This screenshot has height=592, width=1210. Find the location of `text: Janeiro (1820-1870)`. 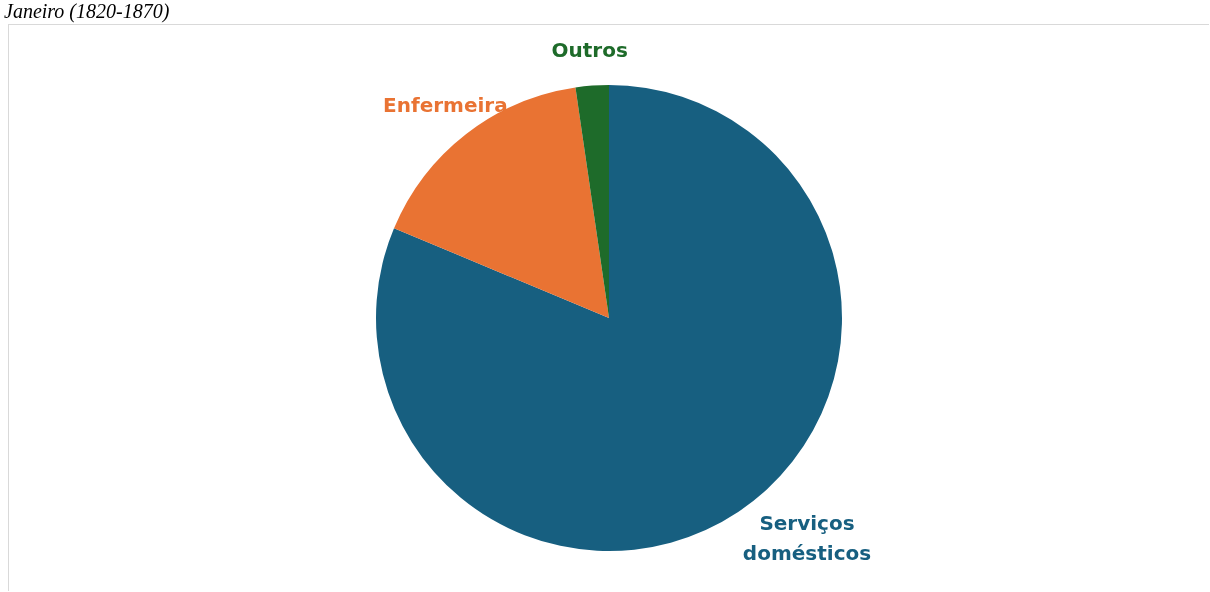

text: Janeiro (1820-1870) is located at coordinates (87, 11).